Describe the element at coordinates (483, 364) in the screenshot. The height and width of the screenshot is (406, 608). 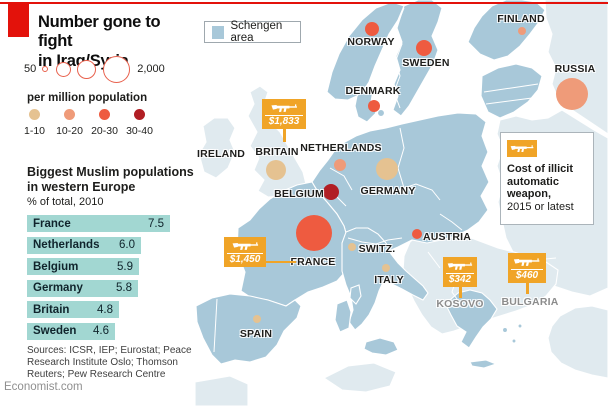
I see `island-crete` at that location.